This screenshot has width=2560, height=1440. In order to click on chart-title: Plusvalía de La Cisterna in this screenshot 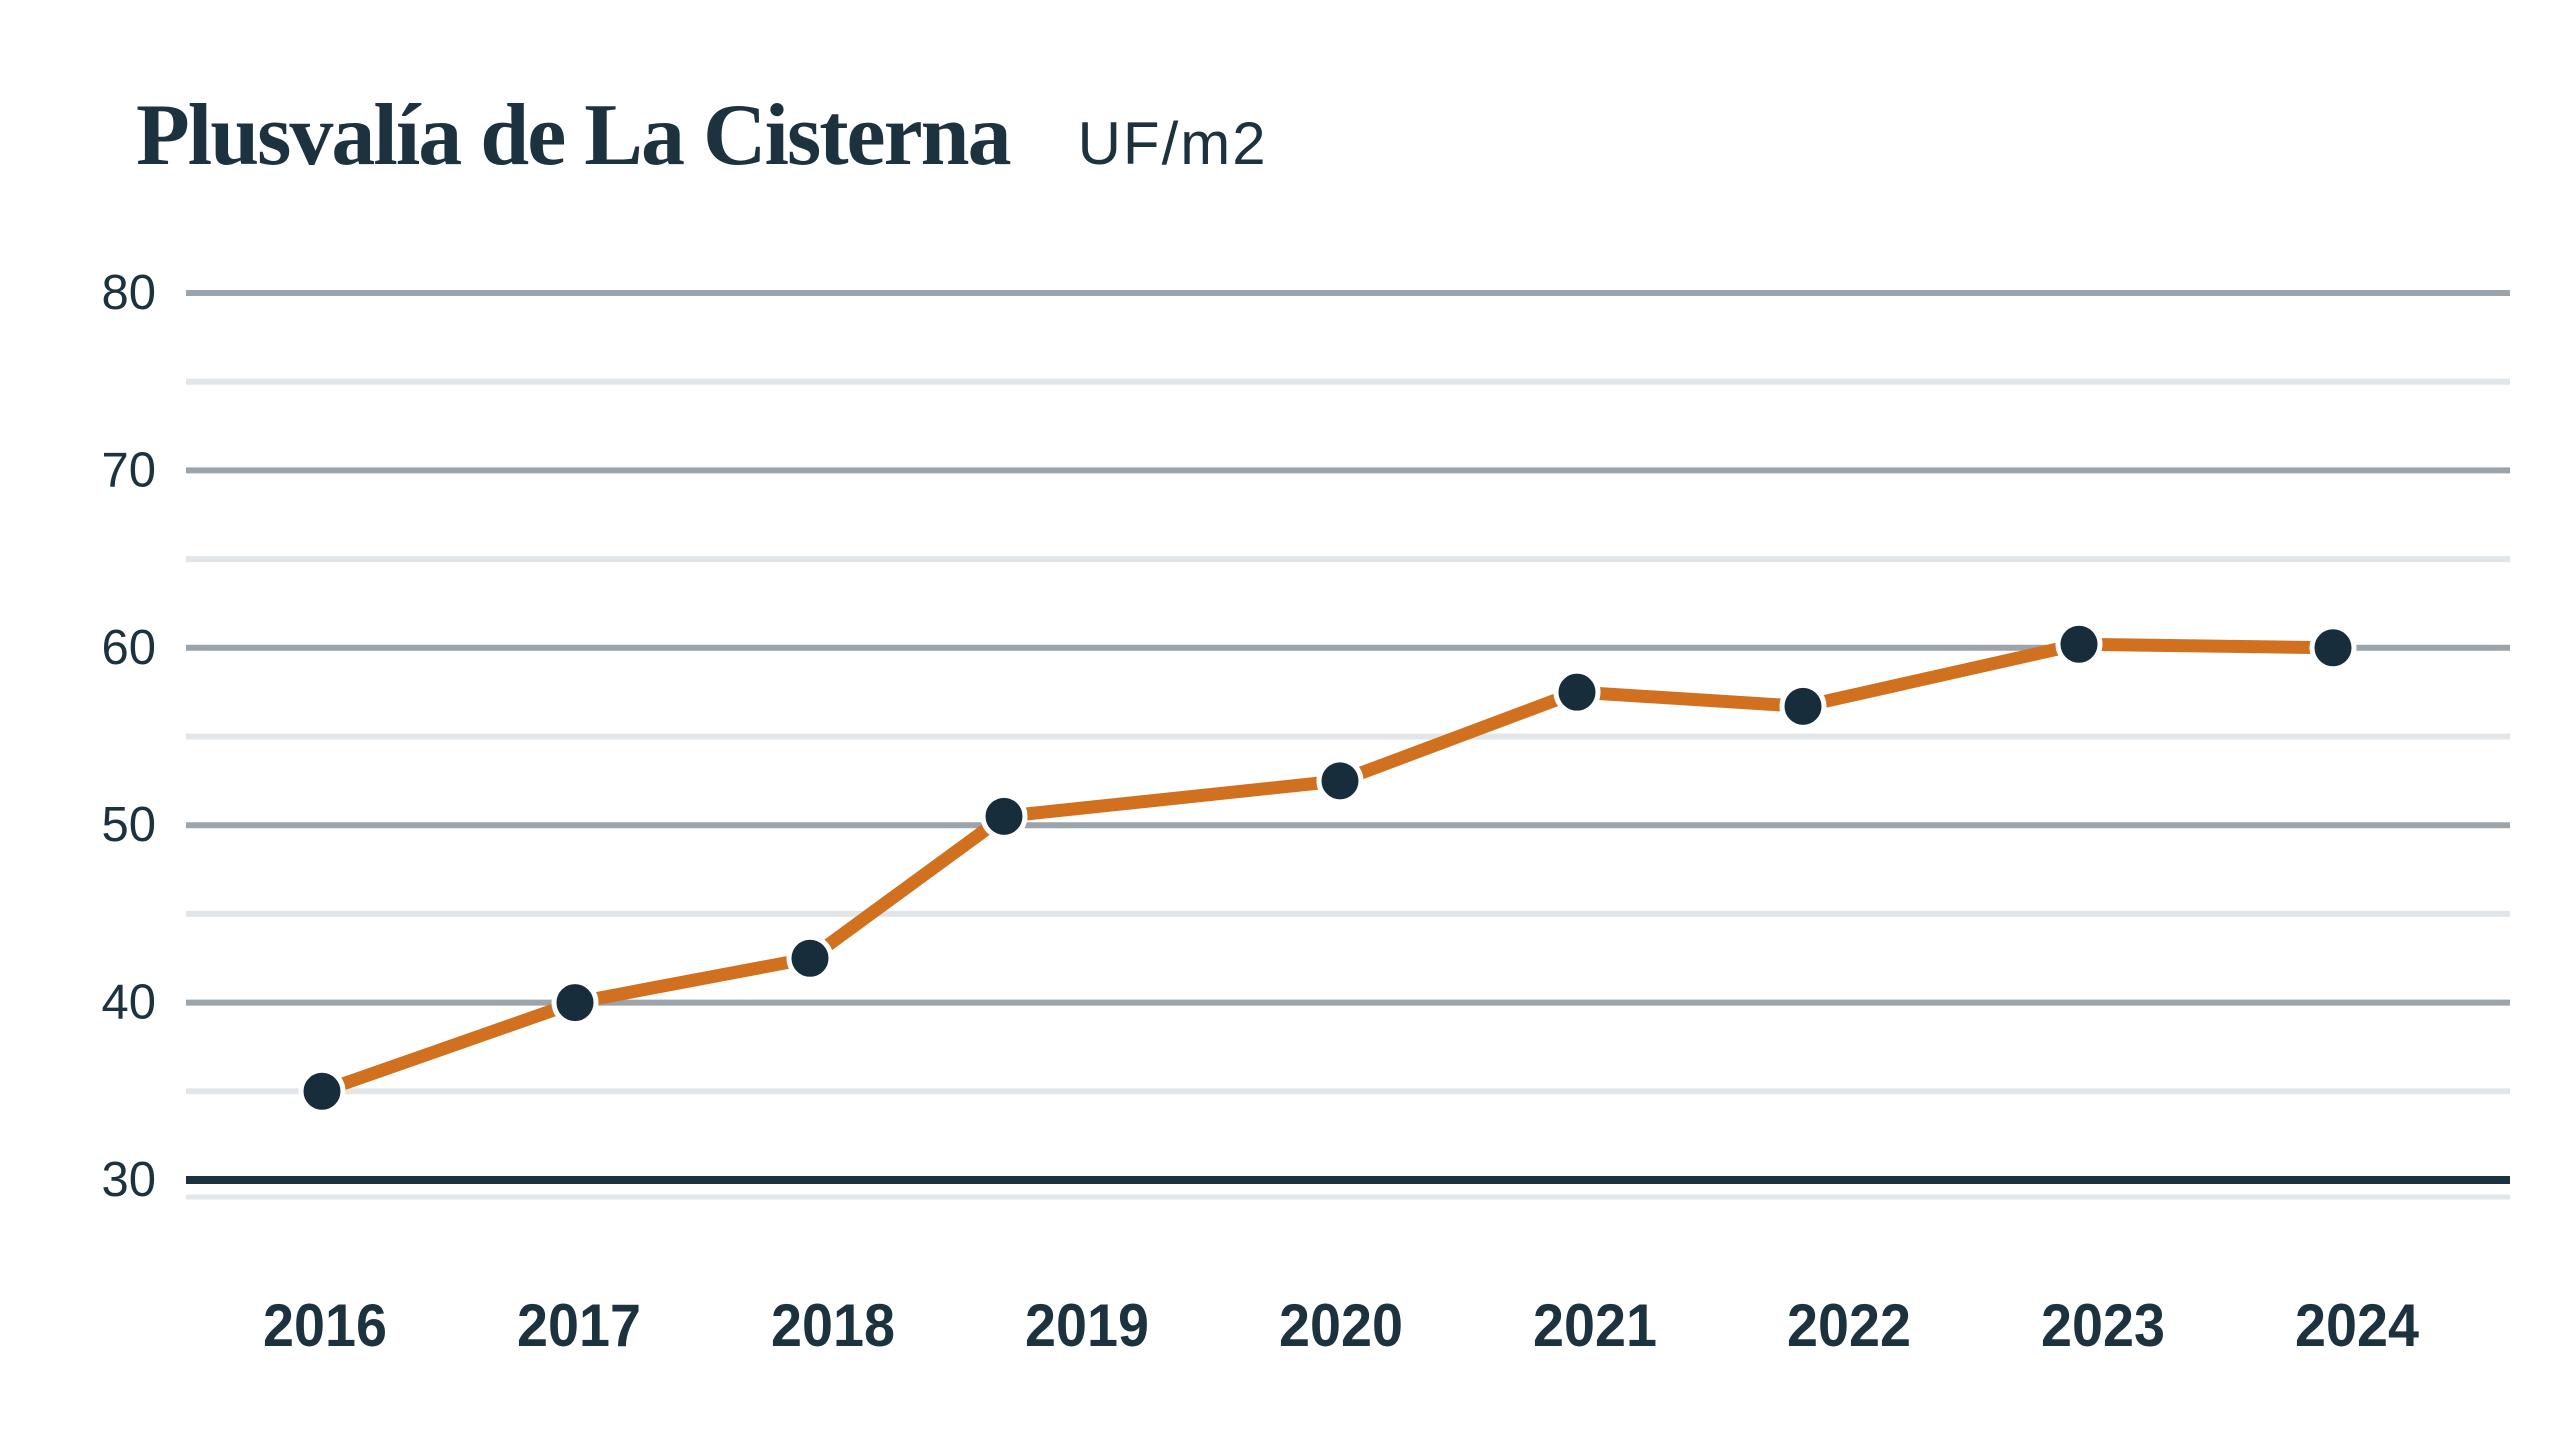, I will do `click(574, 135)`.